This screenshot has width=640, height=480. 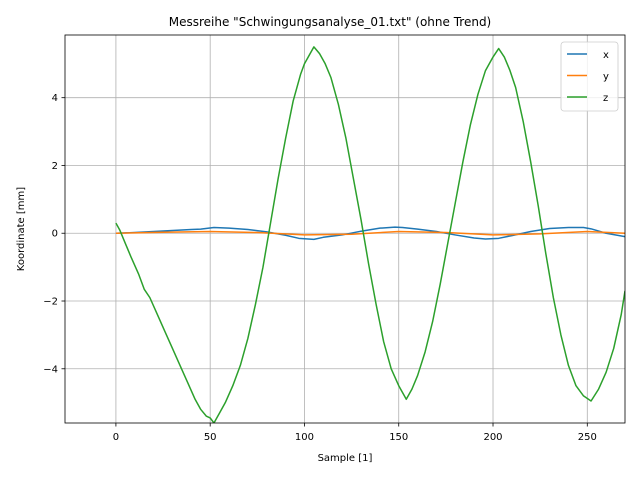 What do you see at coordinates (605, 98) in the screenshot?
I see `legend-label-z: z` at bounding box center [605, 98].